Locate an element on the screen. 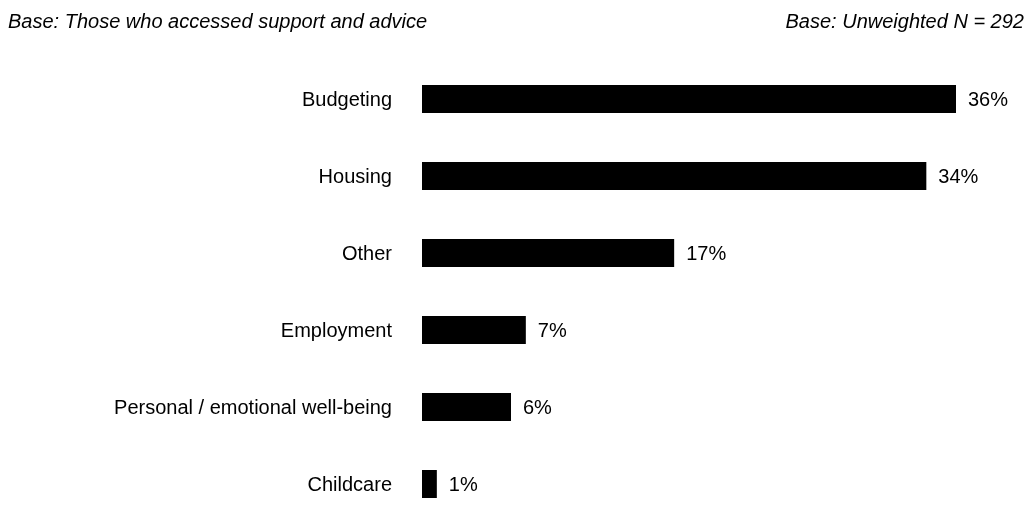  text: Base: Unweighted N = 292 is located at coordinates (904, 22).